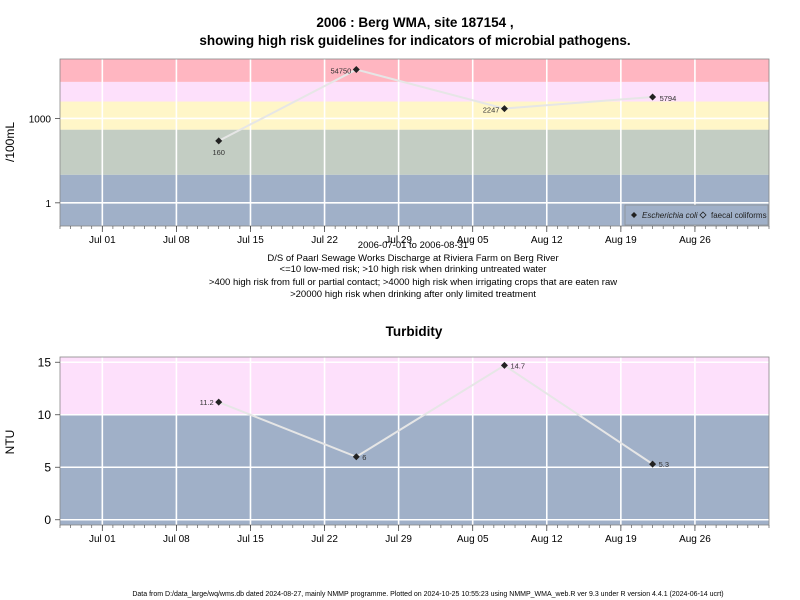 This screenshot has height=600, width=800. Describe the element at coordinates (739, 215) in the screenshot. I see `legend-label-faecal: faecal coliforms` at that location.